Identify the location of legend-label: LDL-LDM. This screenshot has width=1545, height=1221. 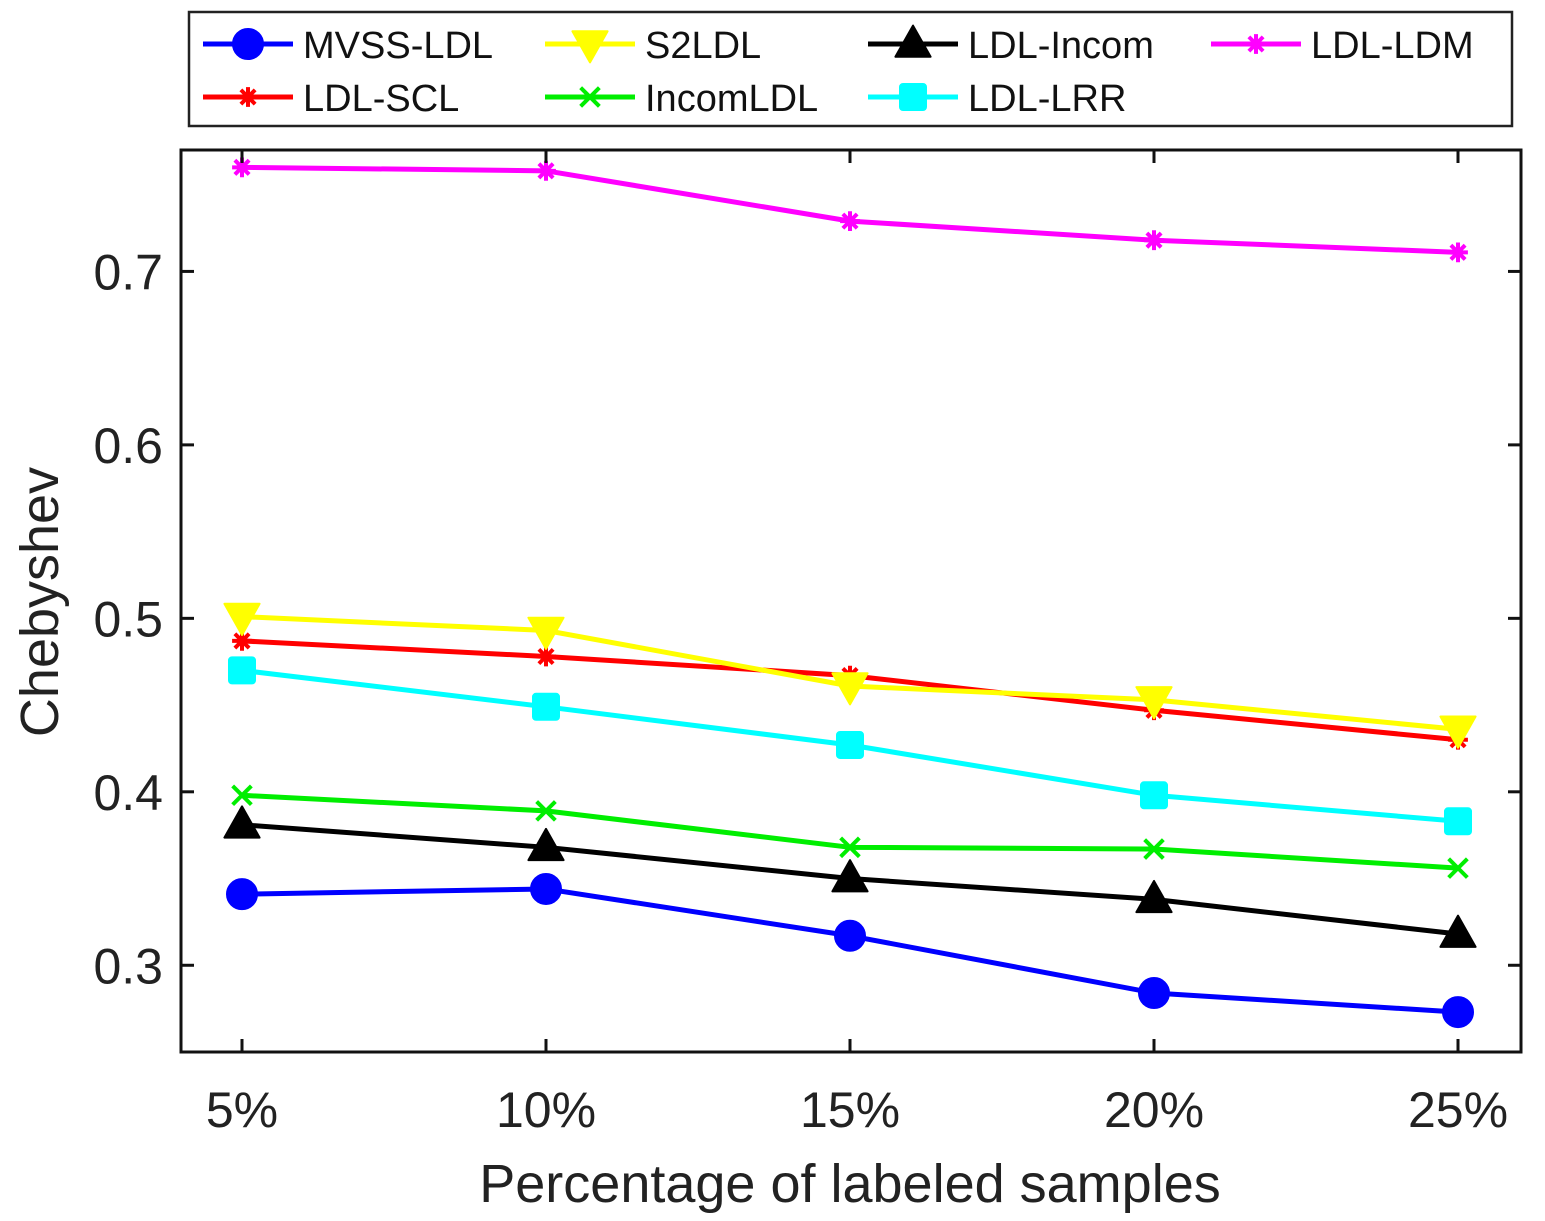
(1392, 46).